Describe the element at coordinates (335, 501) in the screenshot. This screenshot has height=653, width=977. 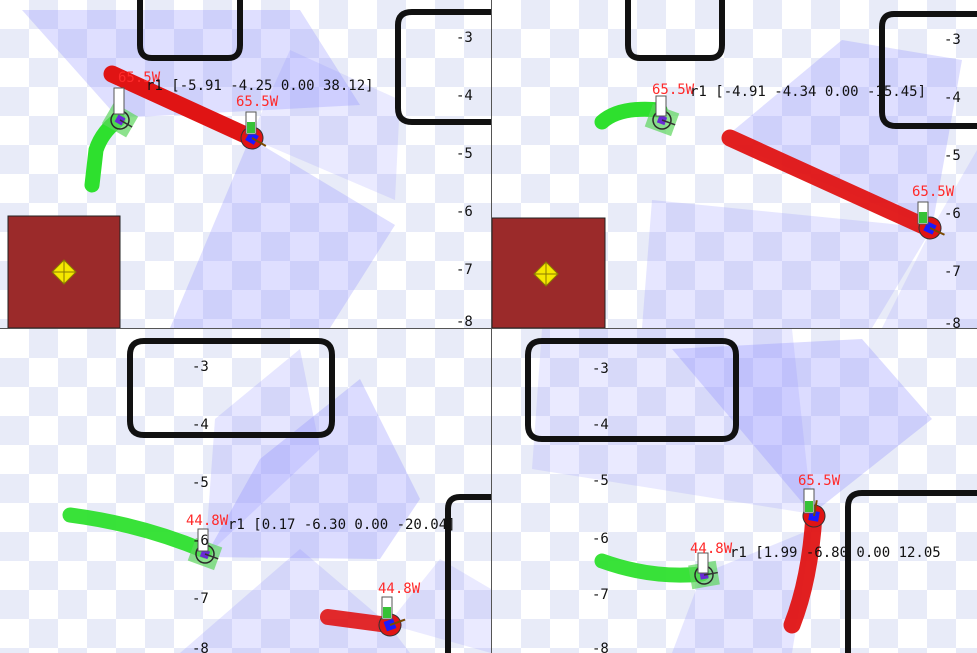
I see `laser-fan` at that location.